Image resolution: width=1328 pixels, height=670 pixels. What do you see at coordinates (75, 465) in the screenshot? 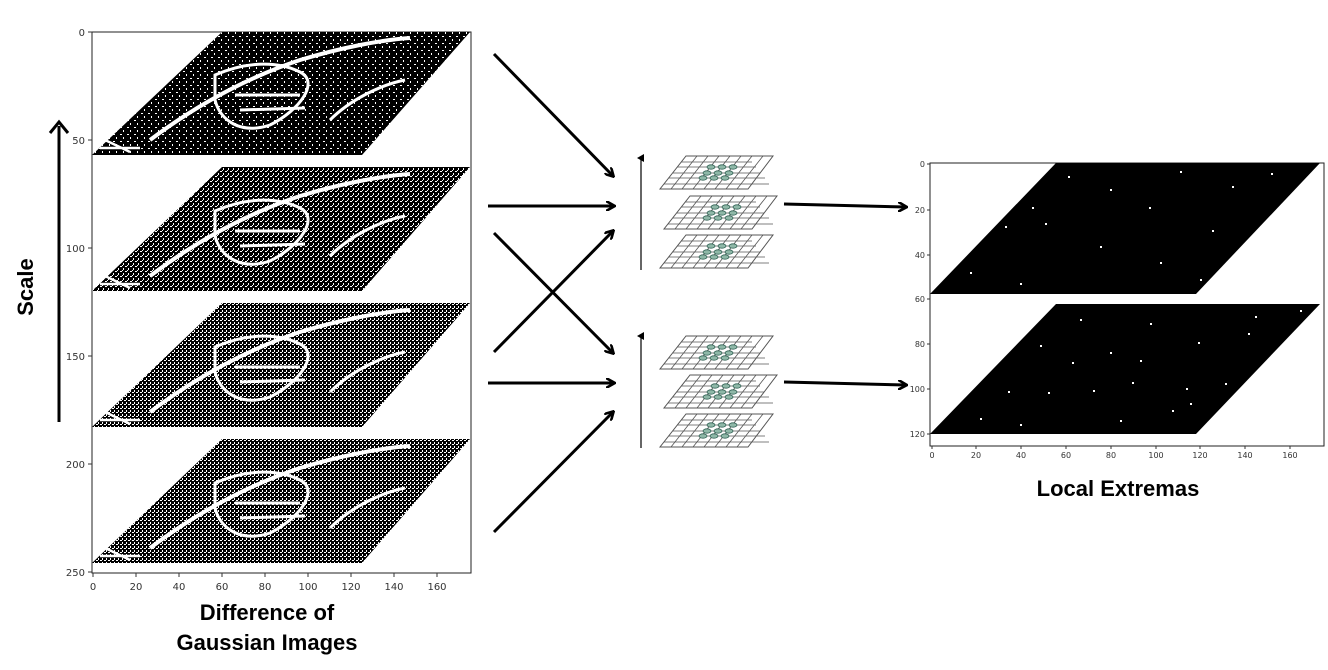
I see `dog-y-tick: 200` at bounding box center [75, 465].